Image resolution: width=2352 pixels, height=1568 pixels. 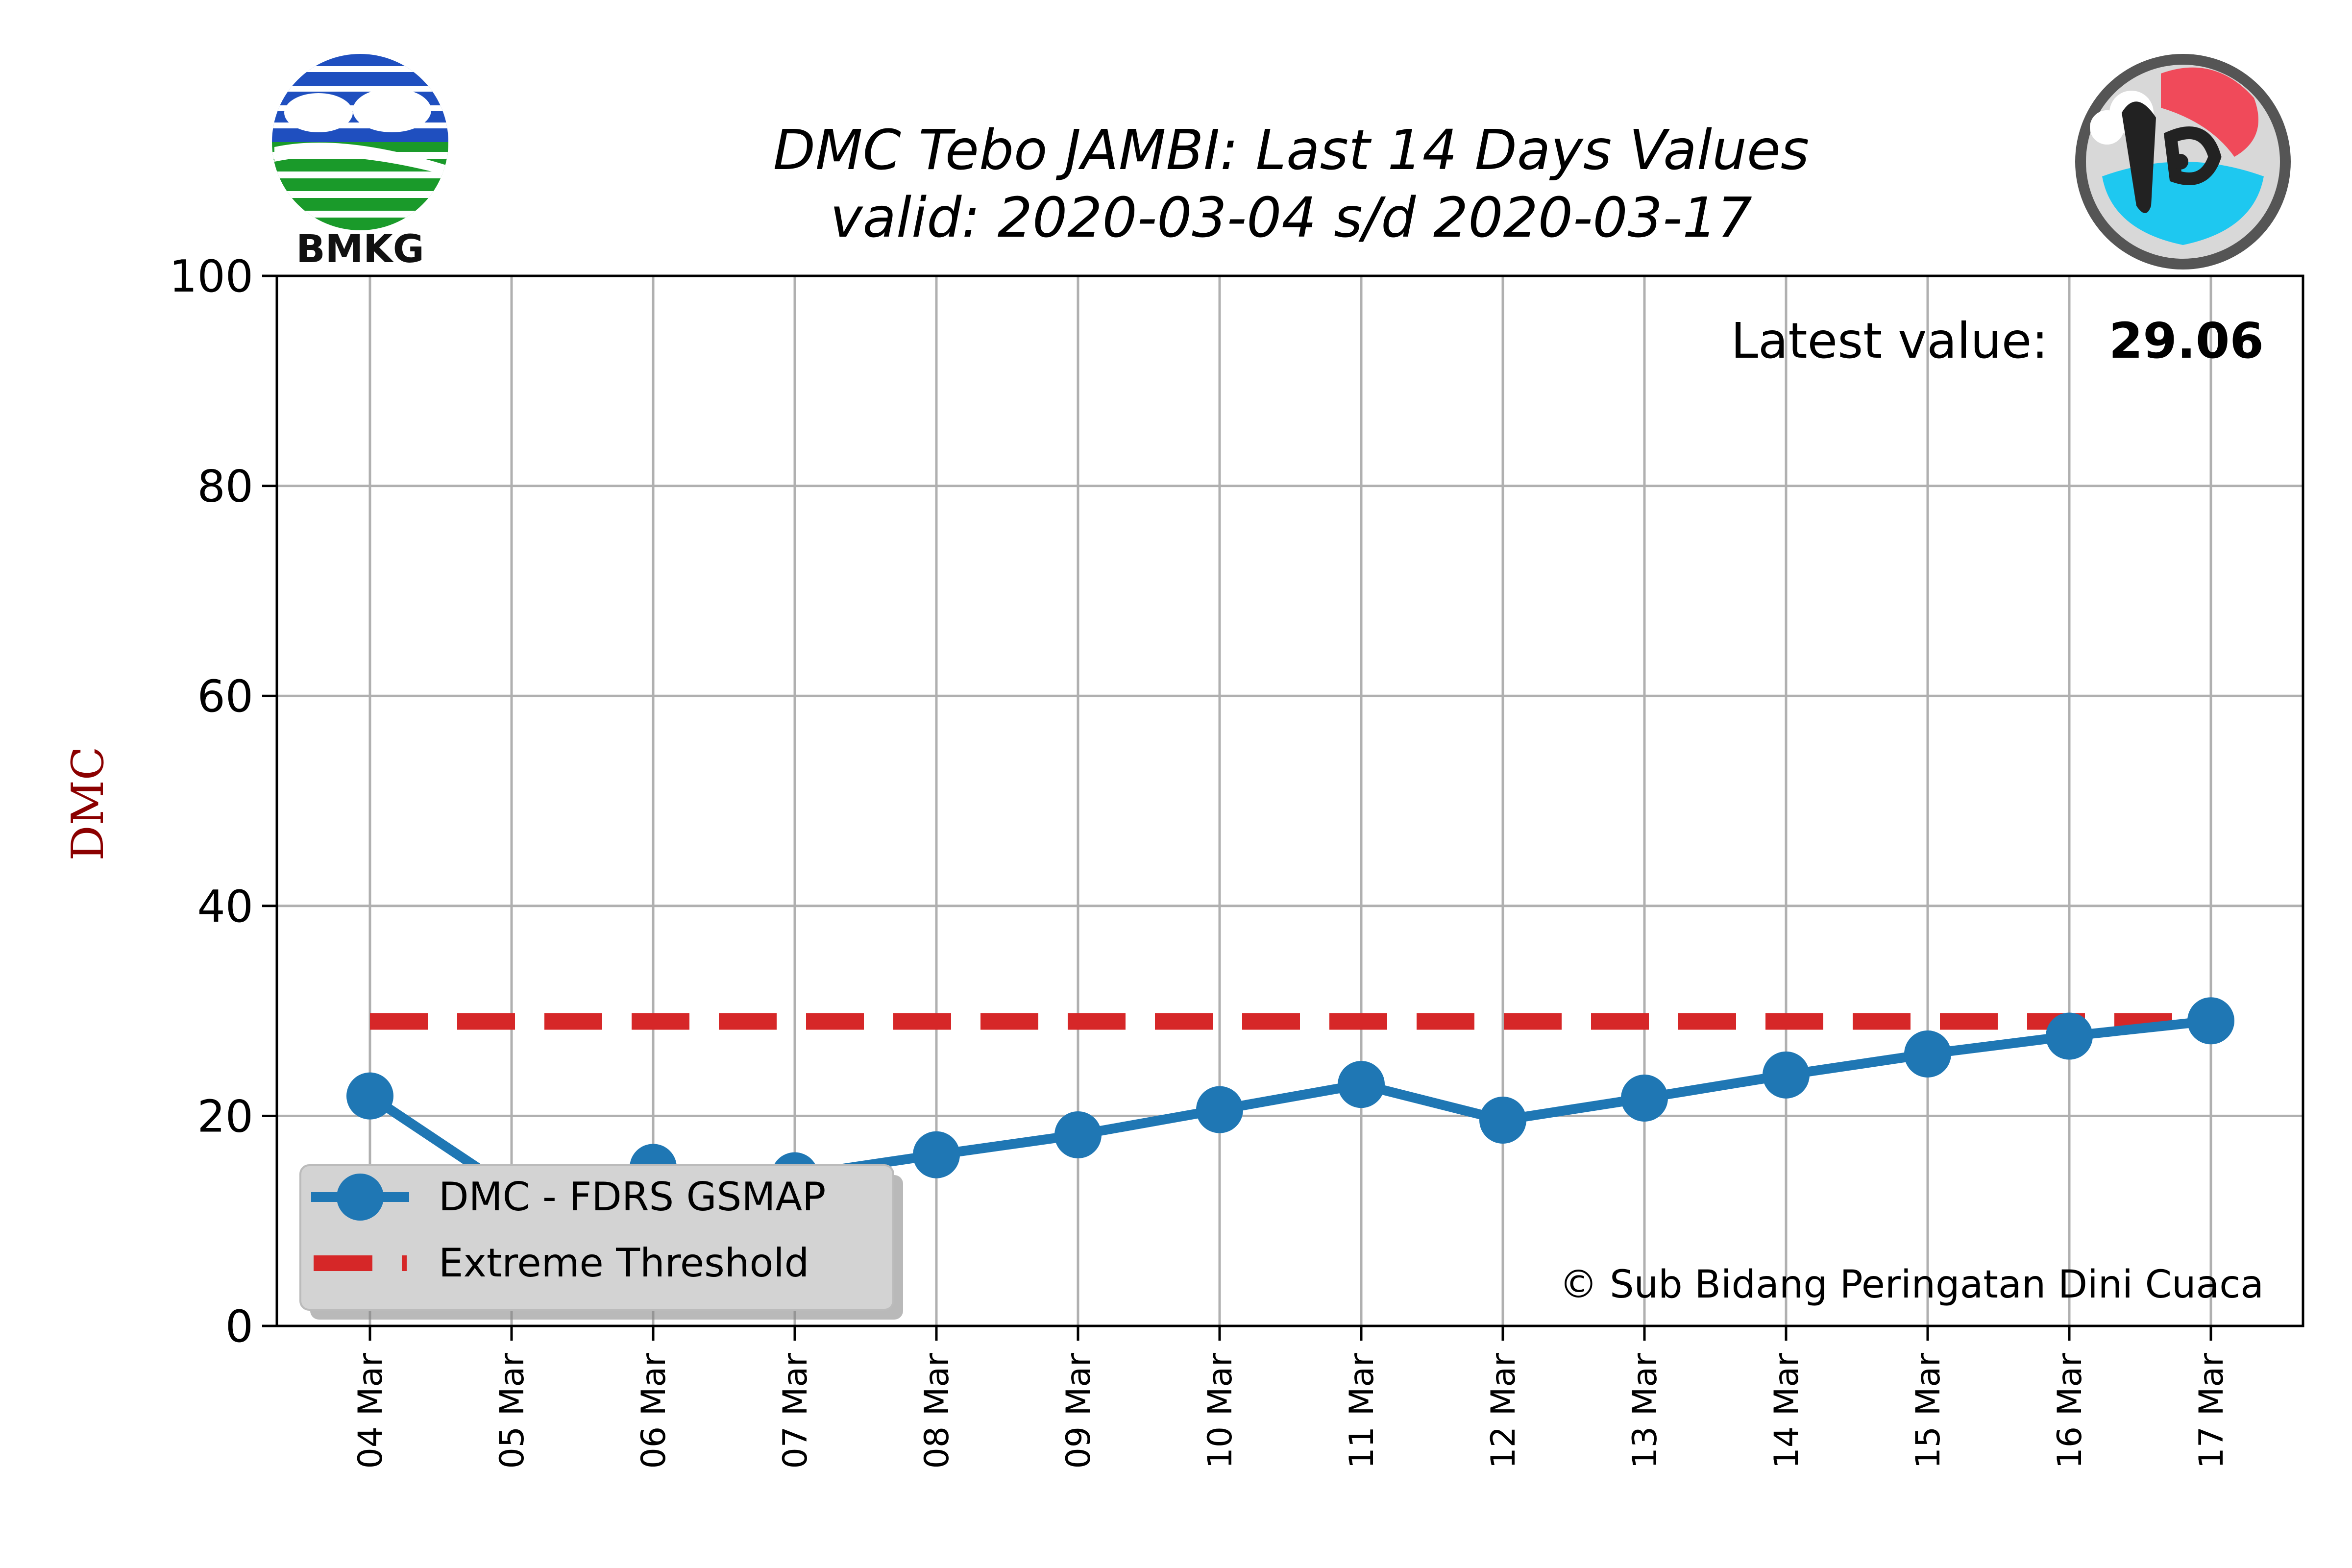 I want to click on x-tick-label: 15 Mar, so click(x=1928, y=1411).